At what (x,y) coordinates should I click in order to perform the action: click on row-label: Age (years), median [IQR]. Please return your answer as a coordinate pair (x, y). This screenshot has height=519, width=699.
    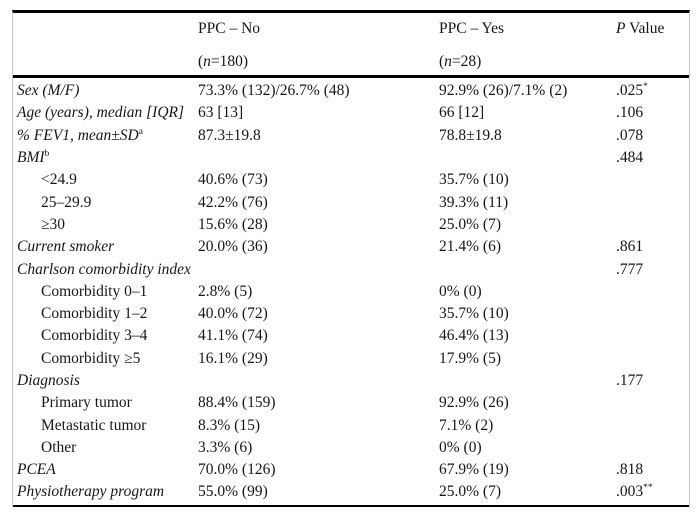
    Looking at the image, I should click on (105, 113).